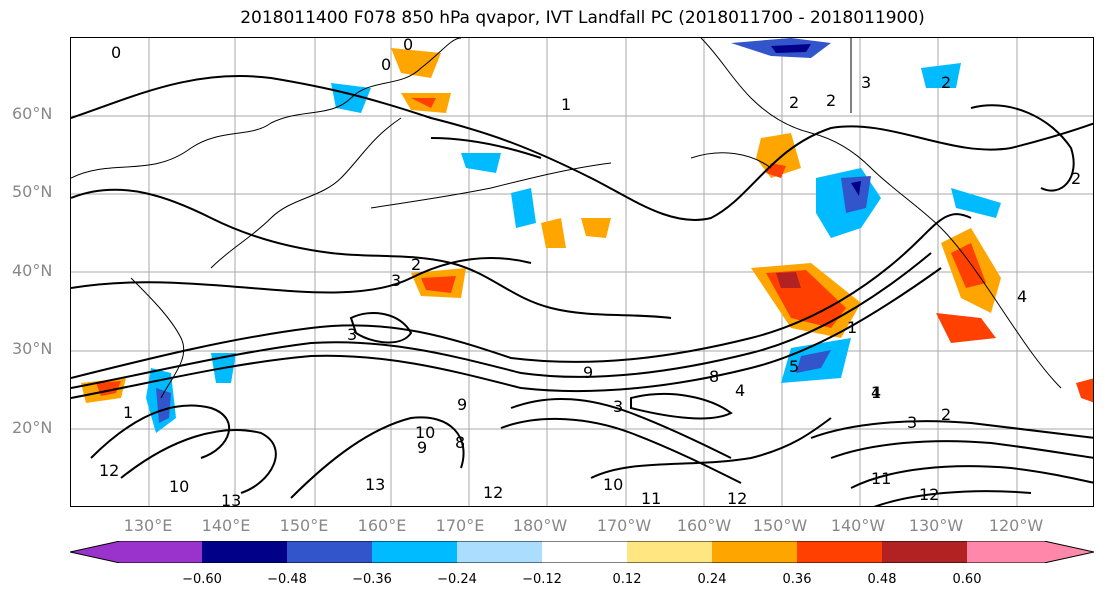  I want to click on lat-label: 50°N, so click(32, 191).